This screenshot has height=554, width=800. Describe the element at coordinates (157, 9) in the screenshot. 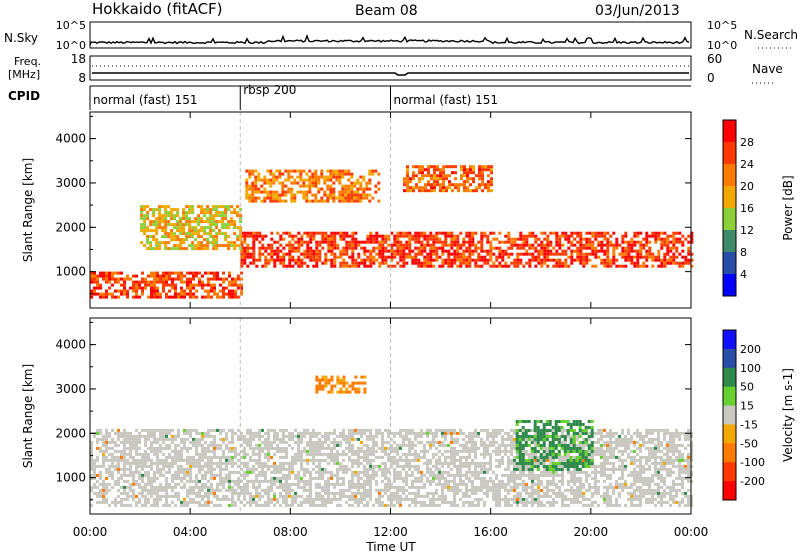

I see `station-title: Hokkaido (fitACF)` at that location.